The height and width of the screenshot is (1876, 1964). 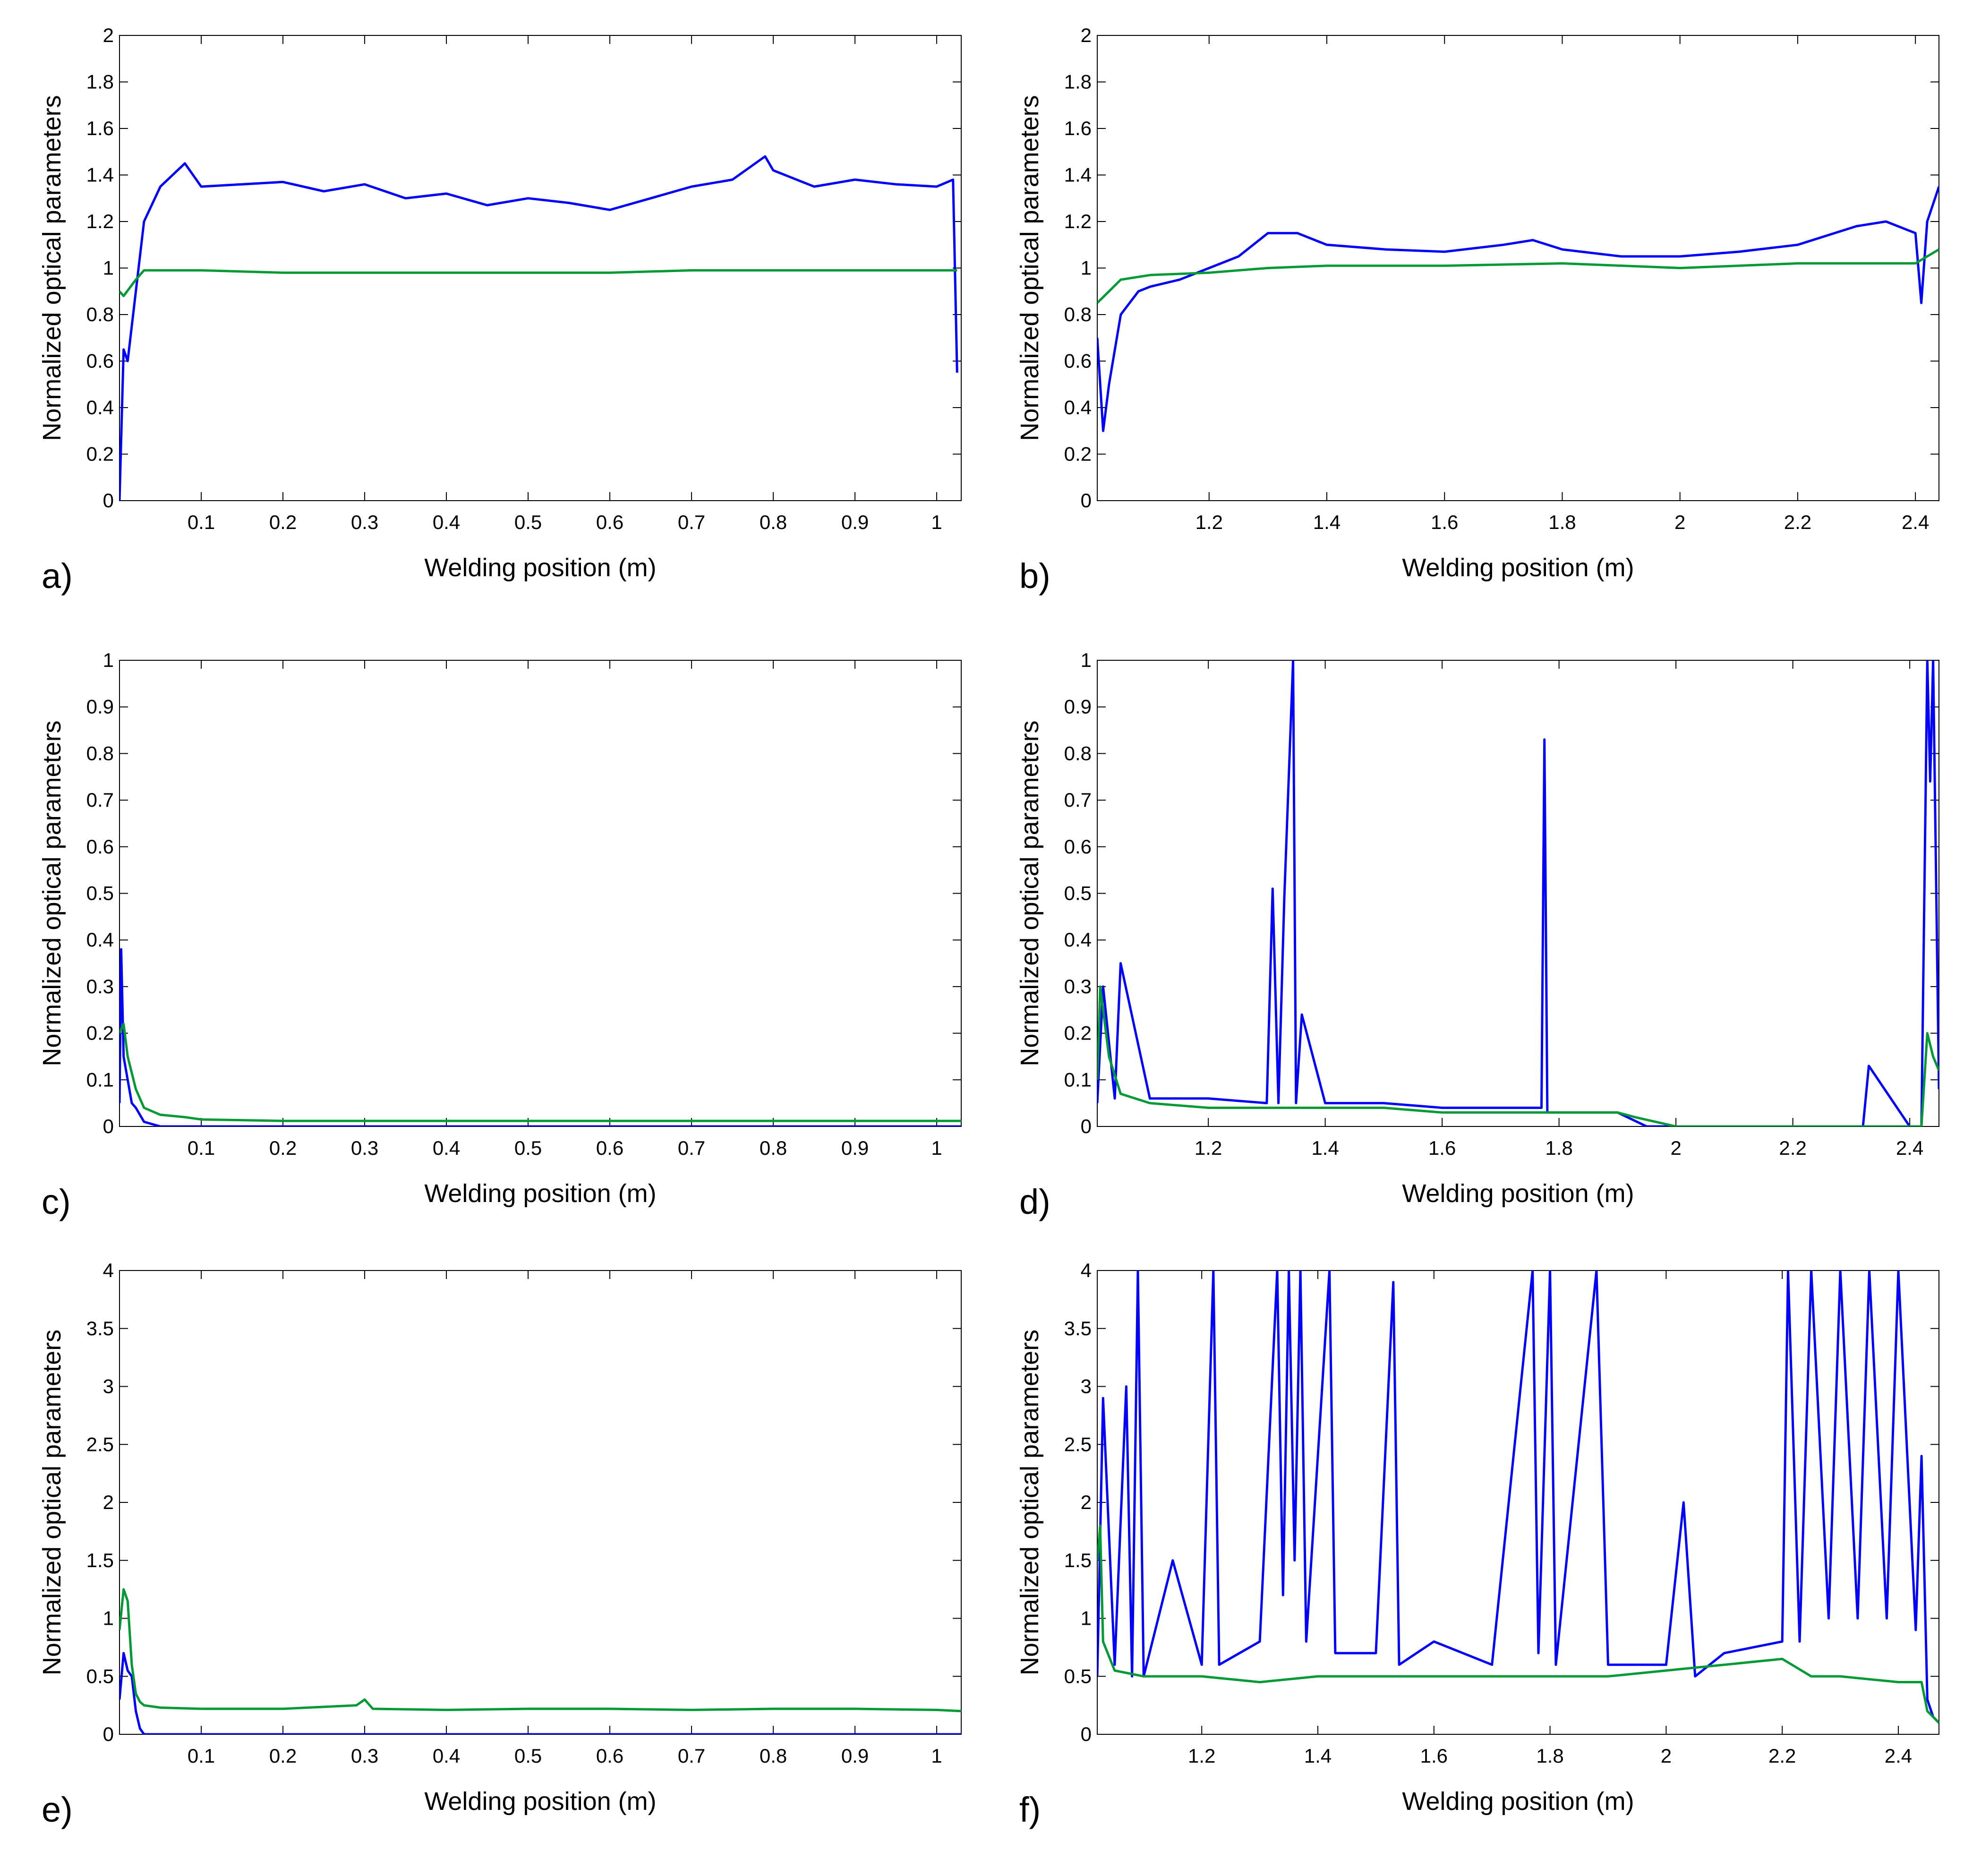 What do you see at coordinates (1035, 1202) in the screenshot?
I see `panel-label: d)` at bounding box center [1035, 1202].